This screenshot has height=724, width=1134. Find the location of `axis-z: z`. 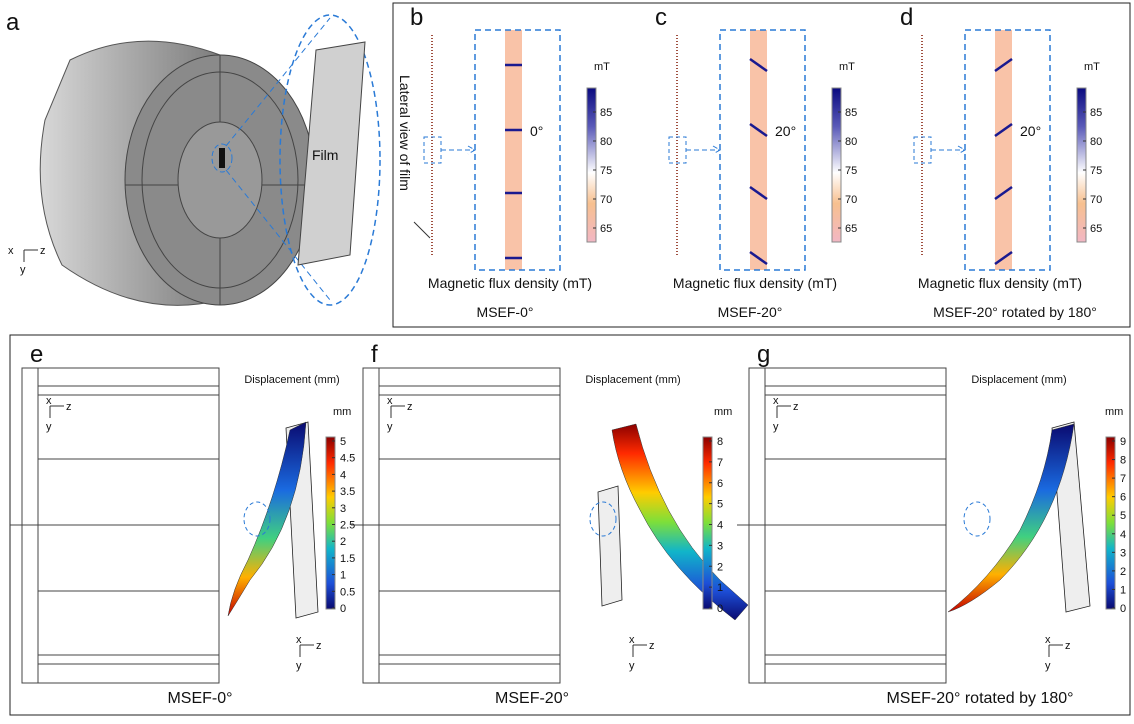

axis-z: z is located at coordinates (796, 407).